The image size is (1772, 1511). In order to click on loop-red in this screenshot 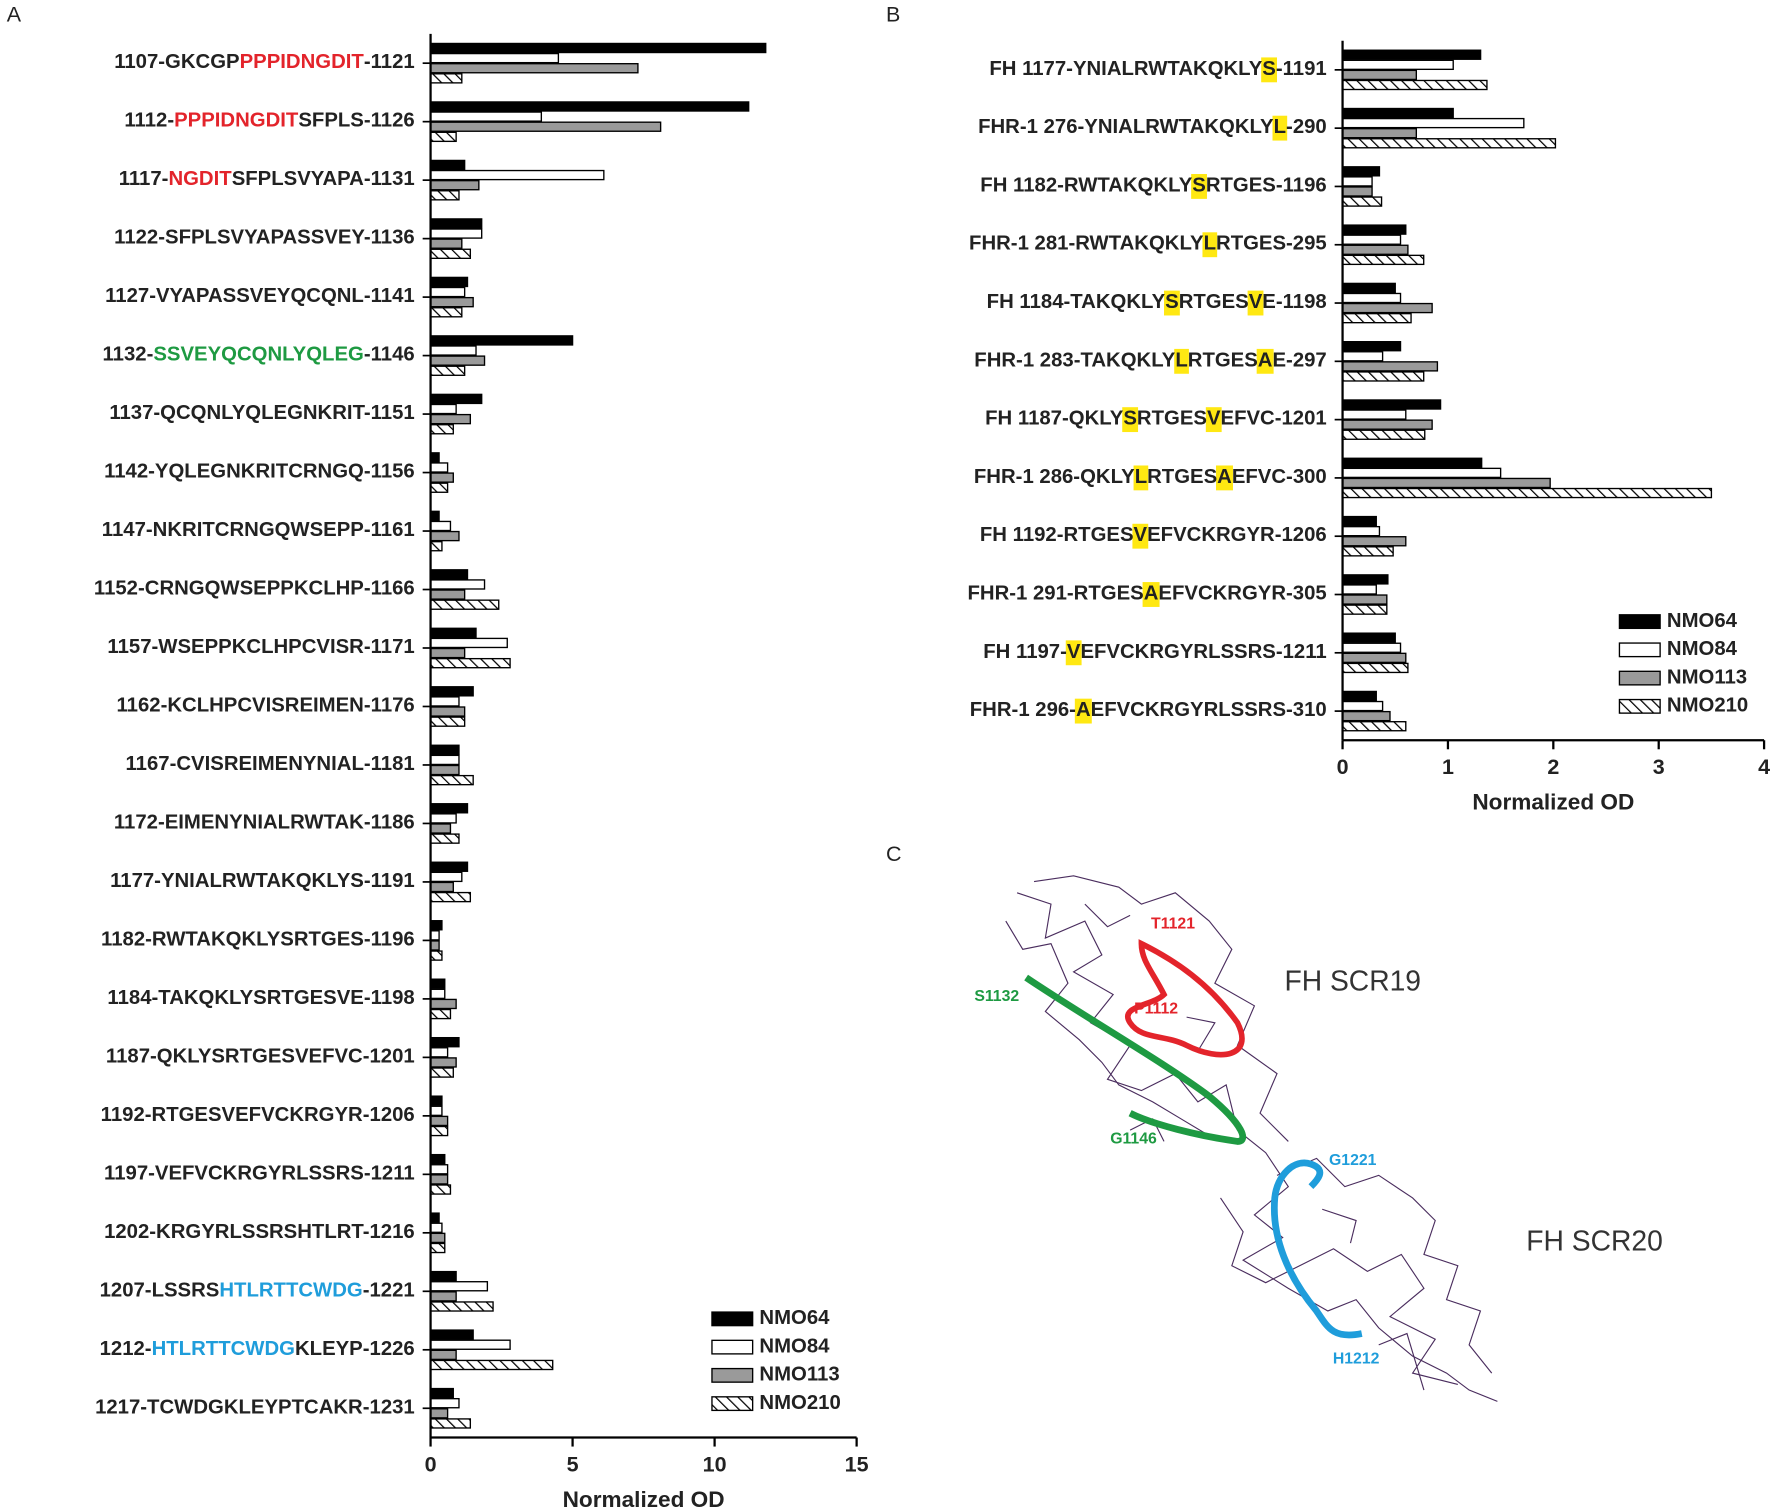, I will do `click(1185, 998)`.